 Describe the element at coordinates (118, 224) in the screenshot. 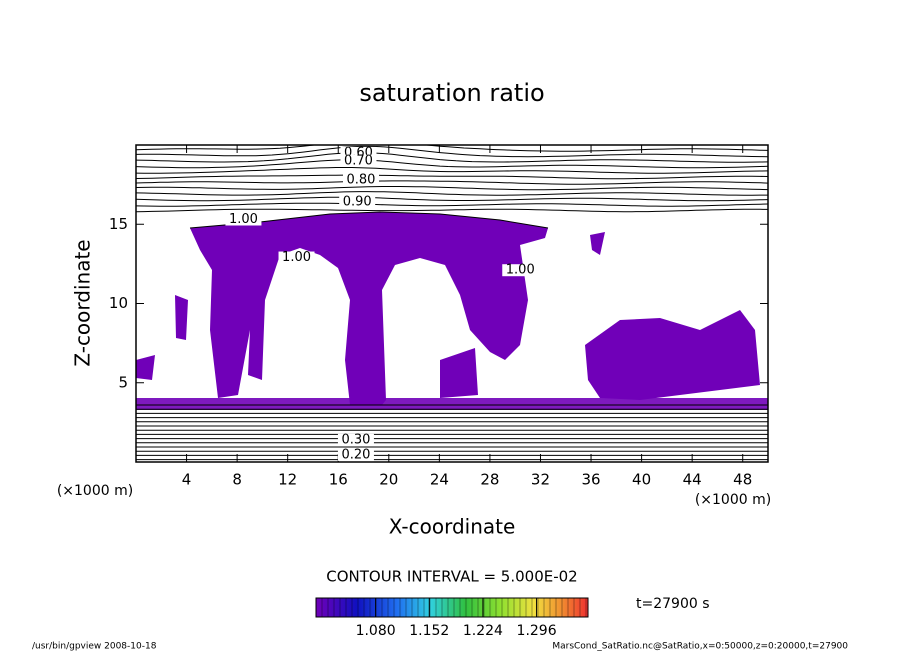

I see `y-tick-label: 15` at that location.